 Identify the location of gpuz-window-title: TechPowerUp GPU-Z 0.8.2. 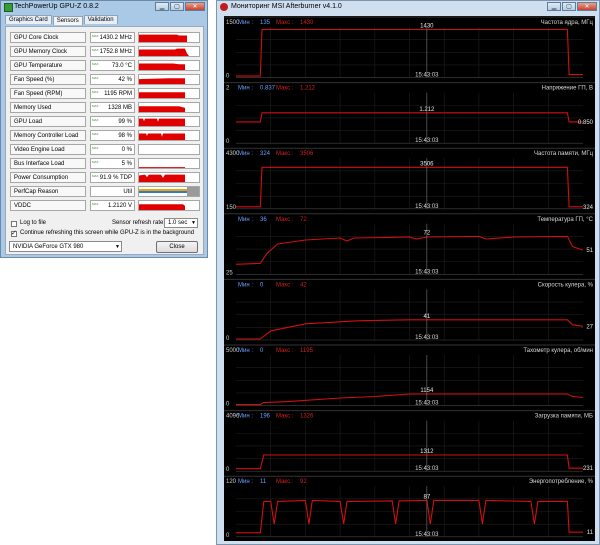
(56, 6).